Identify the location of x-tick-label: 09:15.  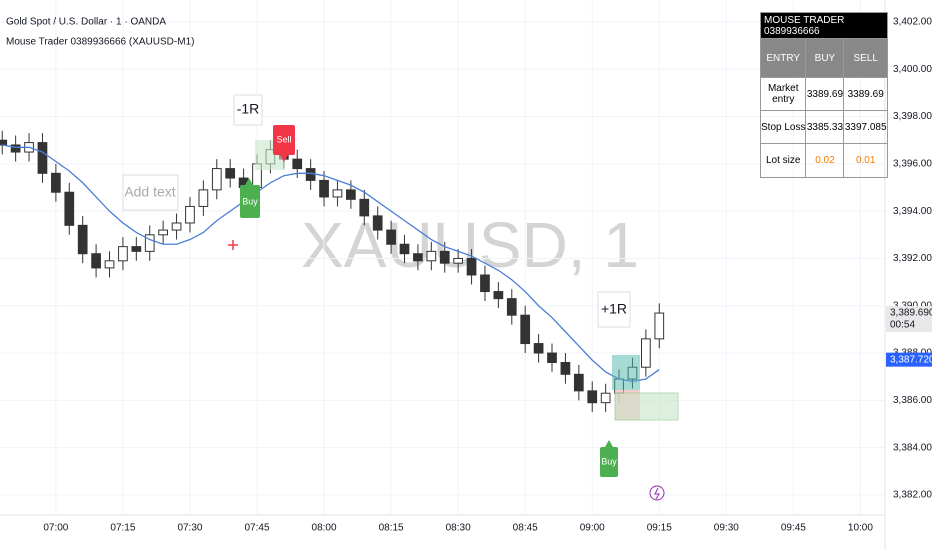
(659, 528).